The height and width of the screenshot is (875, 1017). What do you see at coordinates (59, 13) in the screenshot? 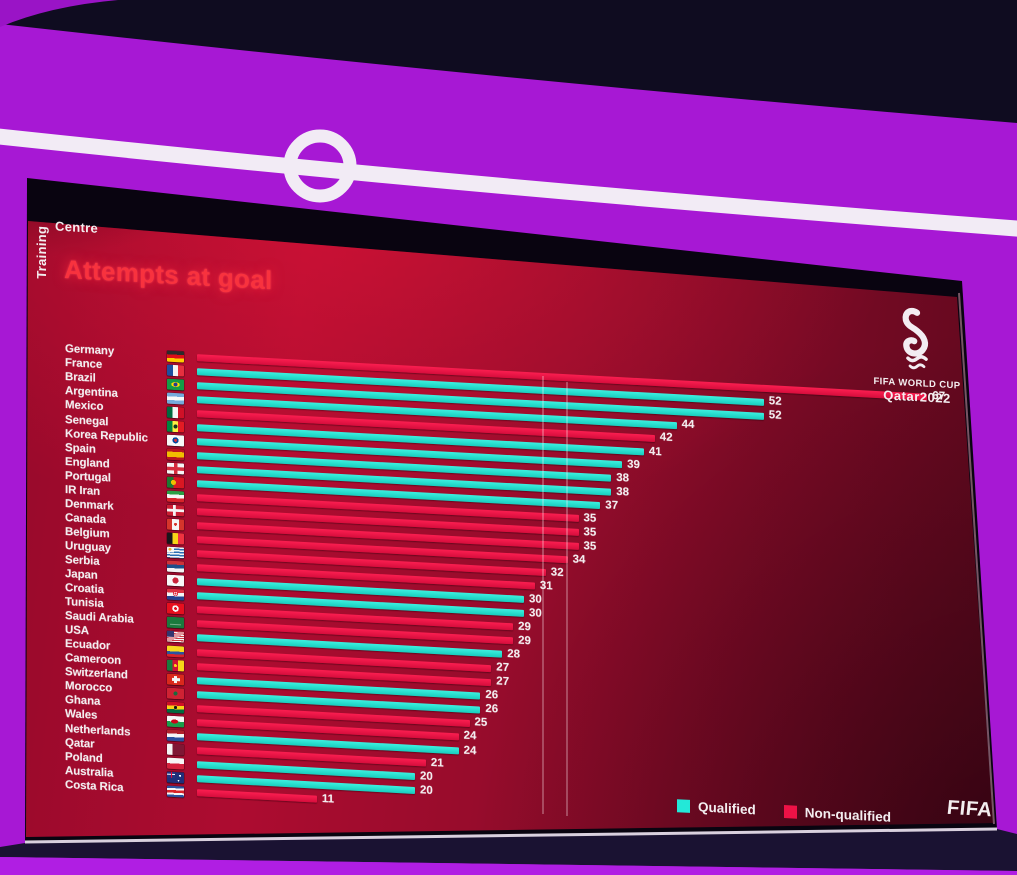
I see `purple-corner-wedge` at bounding box center [59, 13].